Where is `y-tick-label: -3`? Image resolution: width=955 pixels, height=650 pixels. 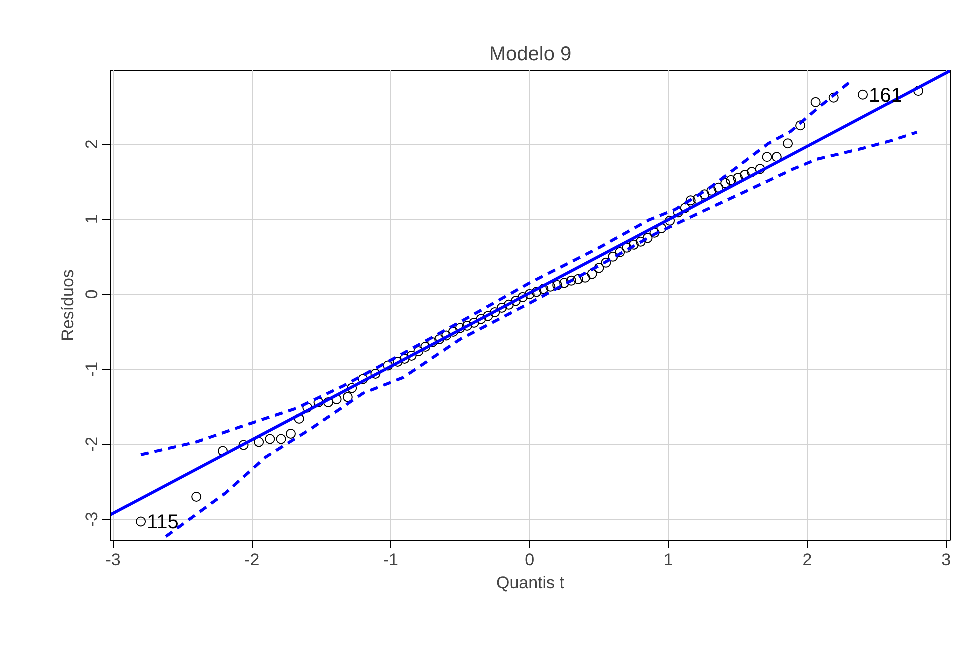 y-tick-label: -3 is located at coordinates (92, 520).